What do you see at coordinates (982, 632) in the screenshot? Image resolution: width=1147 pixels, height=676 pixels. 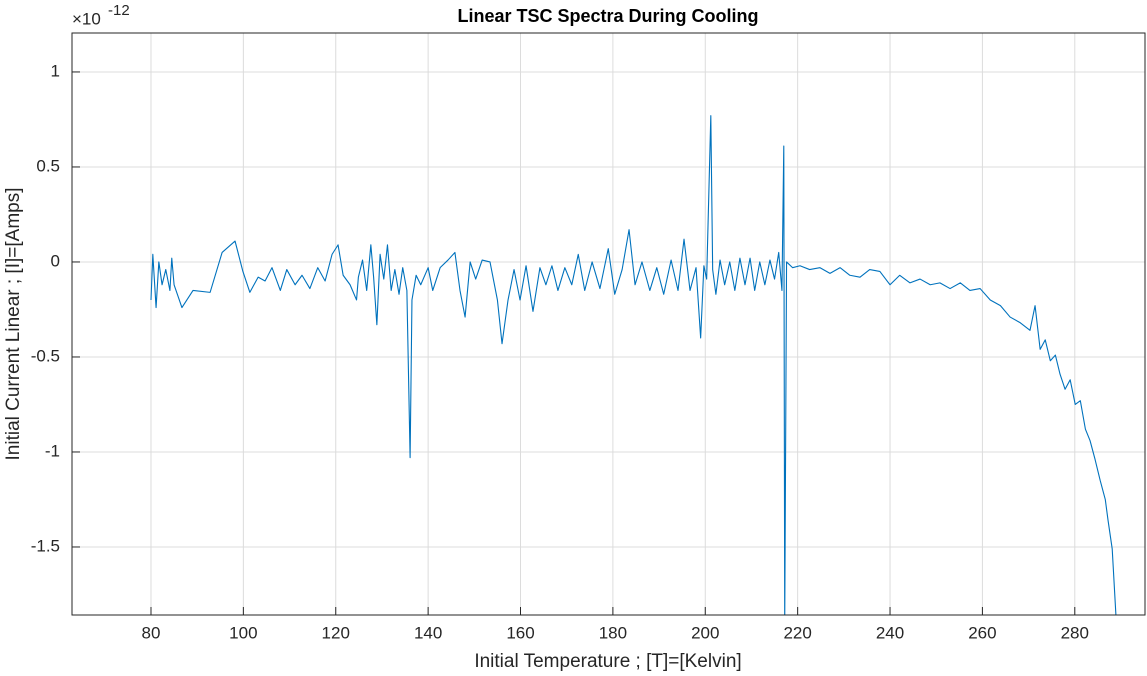 I see `x-tick-label: 260` at bounding box center [982, 632].